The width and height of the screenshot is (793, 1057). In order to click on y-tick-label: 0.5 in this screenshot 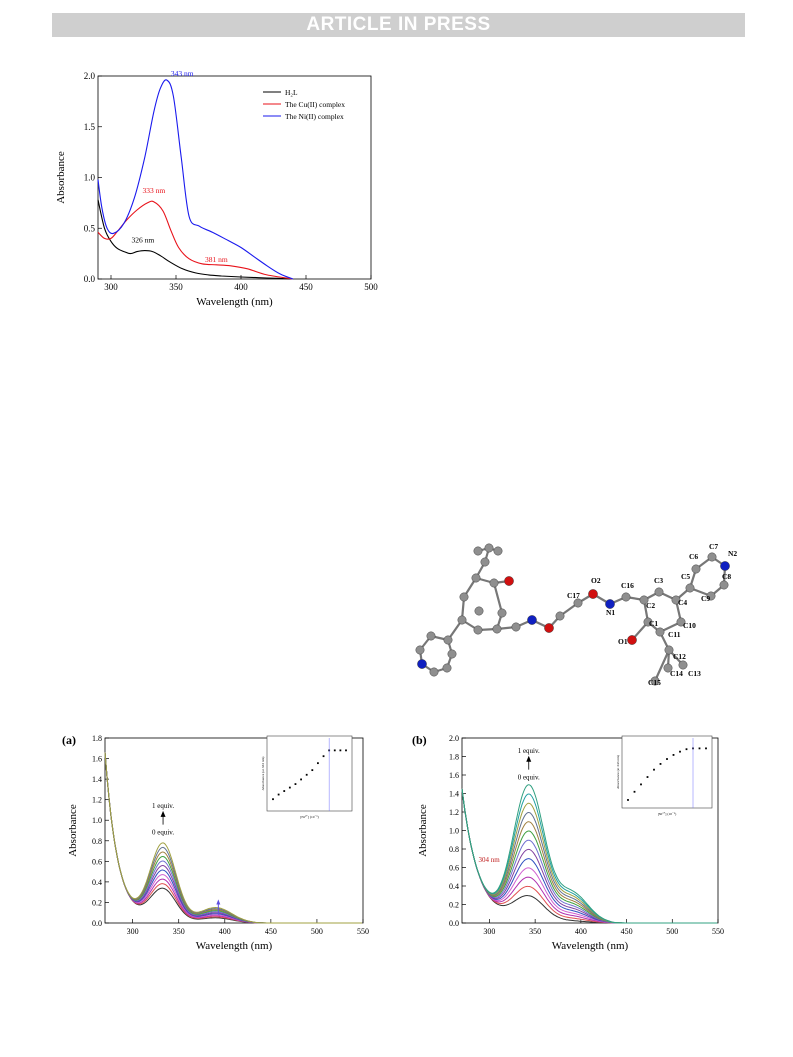, I will do `click(90, 228)`.